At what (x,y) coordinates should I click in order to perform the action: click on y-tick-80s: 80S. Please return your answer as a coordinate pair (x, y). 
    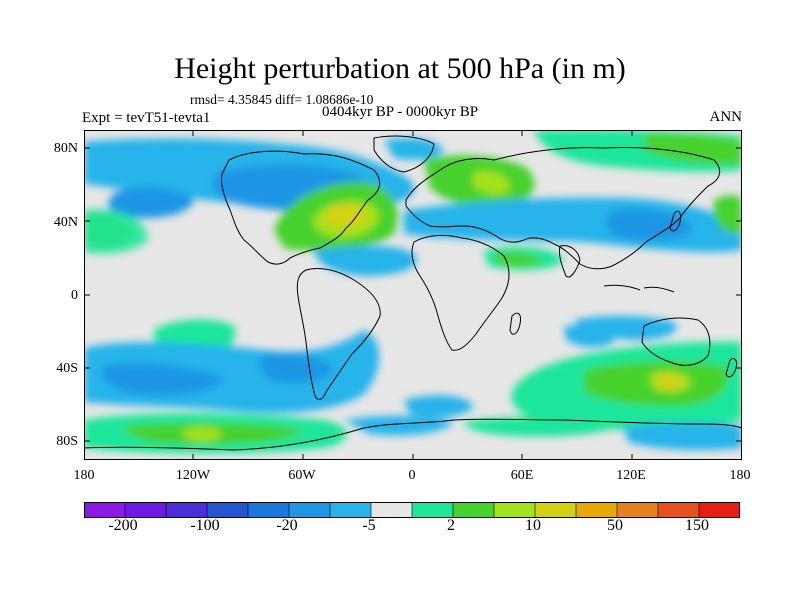
    Looking at the image, I should click on (67, 441).